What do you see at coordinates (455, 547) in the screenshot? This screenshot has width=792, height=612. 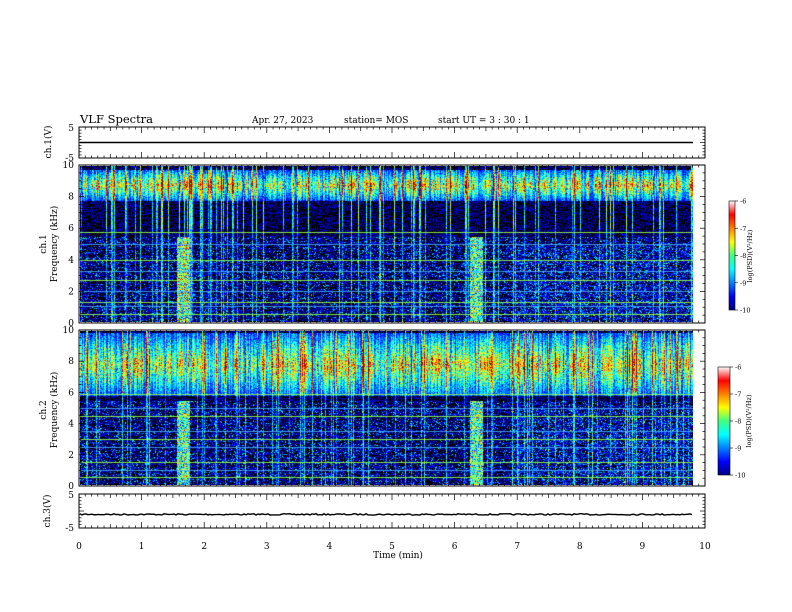 I see `x-tick-label: 6` at bounding box center [455, 547].